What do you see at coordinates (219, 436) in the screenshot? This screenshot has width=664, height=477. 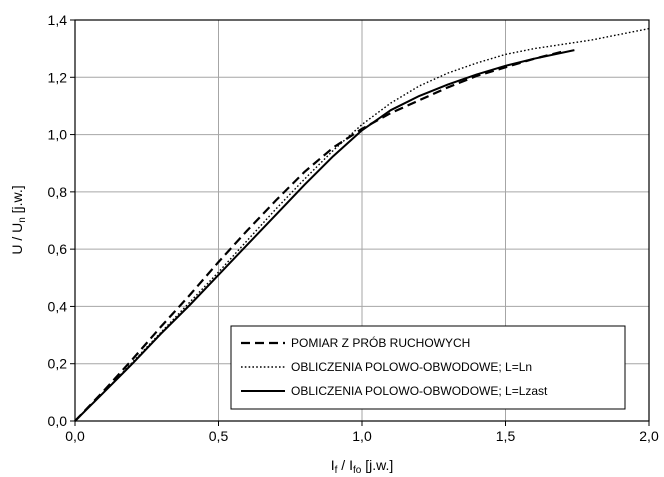 I see `x-tick-label: 0,5` at bounding box center [219, 436].